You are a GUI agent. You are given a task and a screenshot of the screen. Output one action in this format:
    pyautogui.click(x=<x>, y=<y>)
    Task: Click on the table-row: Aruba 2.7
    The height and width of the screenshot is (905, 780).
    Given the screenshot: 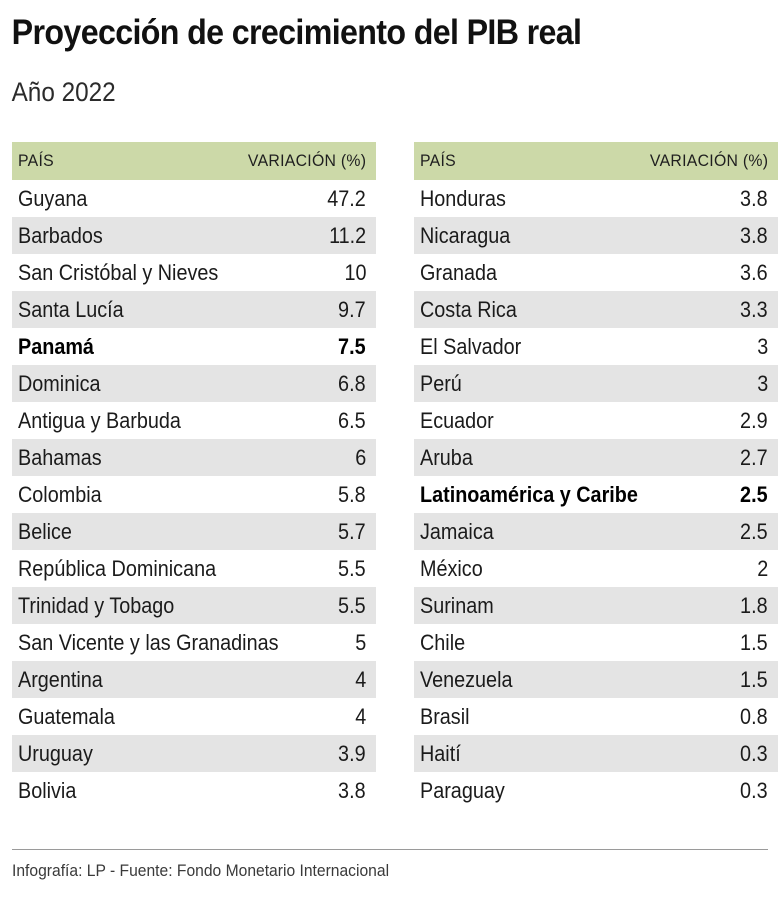 What is the action you would take?
    pyautogui.click(x=596, y=457)
    